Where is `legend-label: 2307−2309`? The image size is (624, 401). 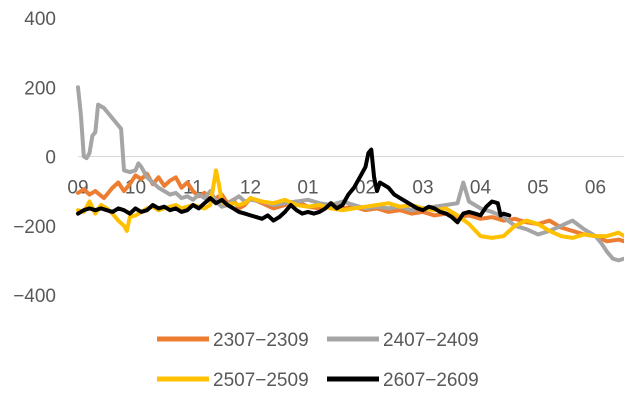
legend-label: 2307−2309 is located at coordinates (261, 340).